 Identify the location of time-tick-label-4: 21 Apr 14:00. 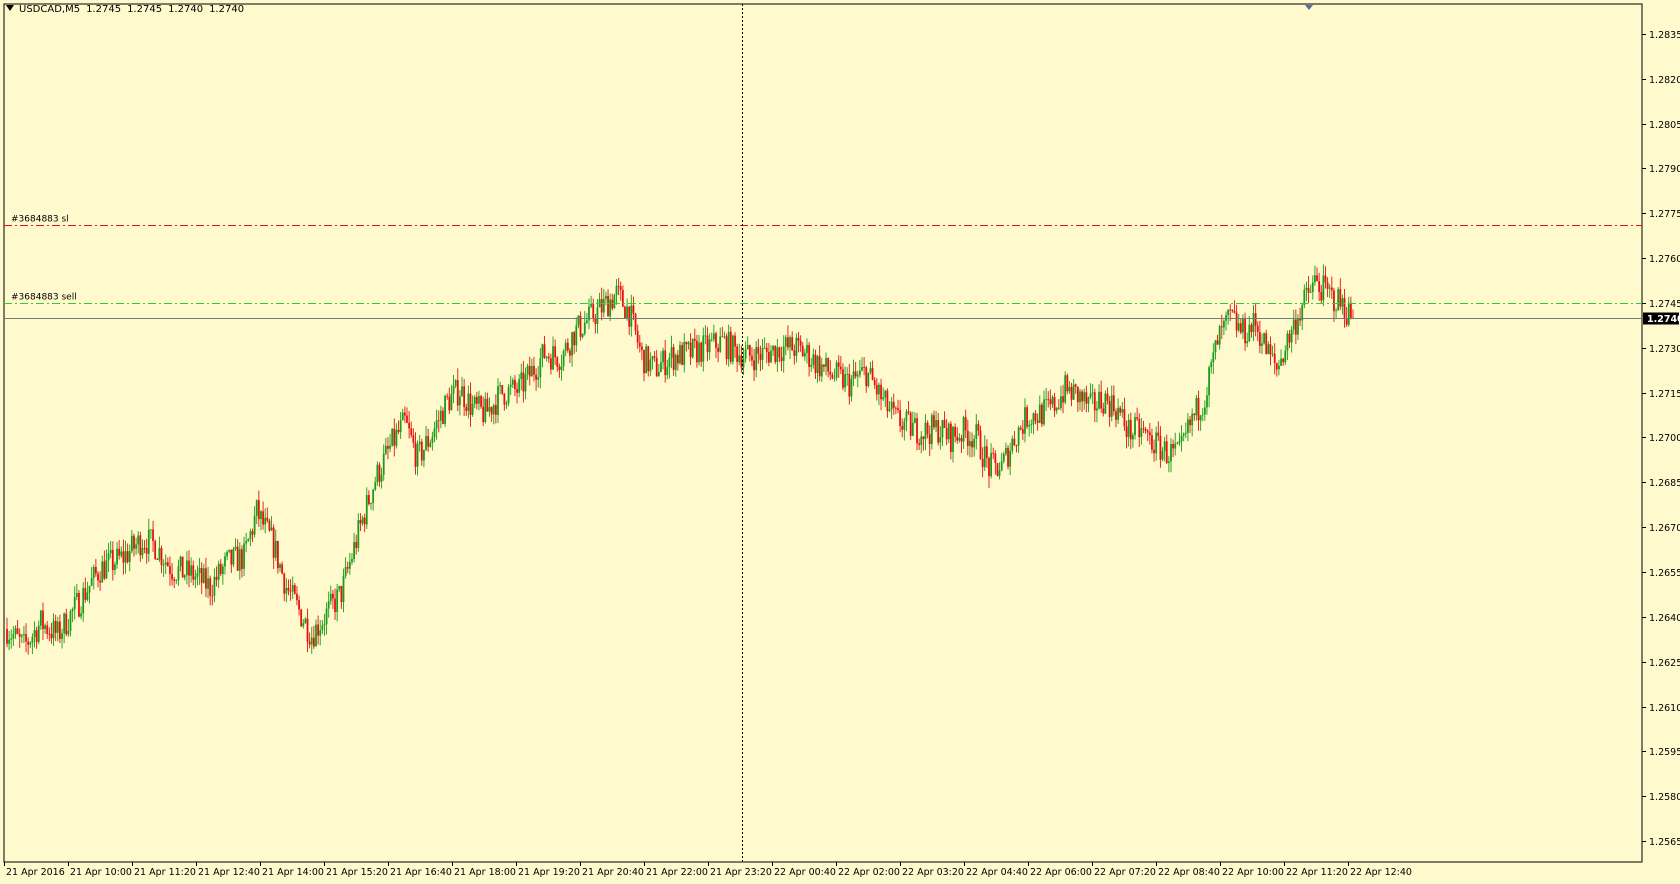
(293, 872).